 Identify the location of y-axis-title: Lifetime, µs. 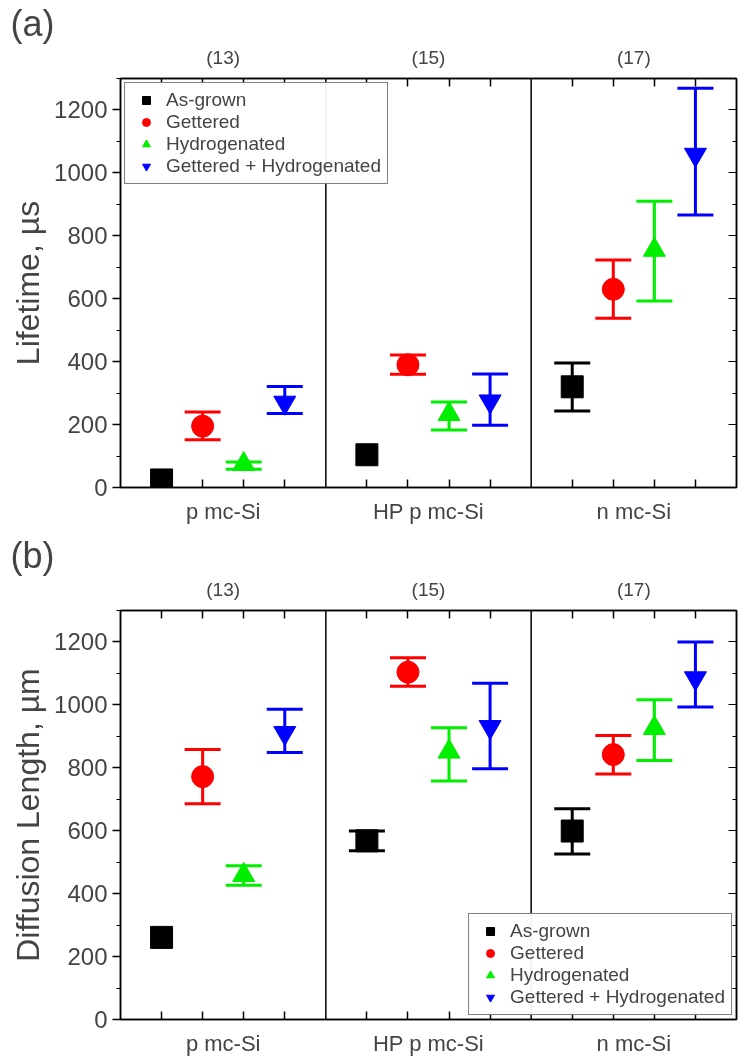
(28, 283).